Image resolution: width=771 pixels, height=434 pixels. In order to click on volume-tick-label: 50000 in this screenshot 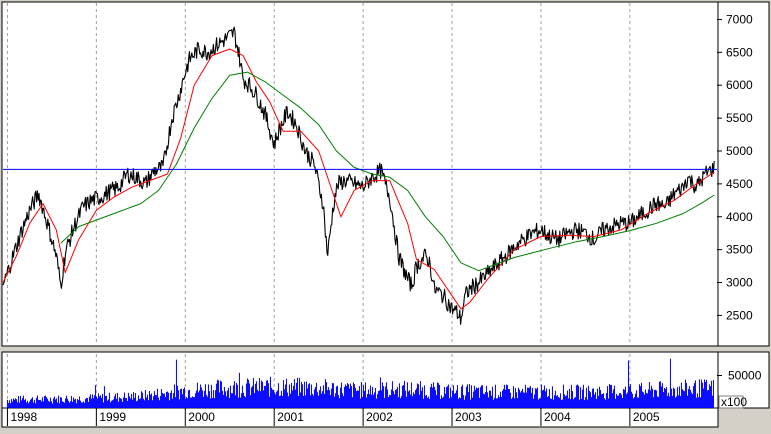, I will do `click(745, 376)`.